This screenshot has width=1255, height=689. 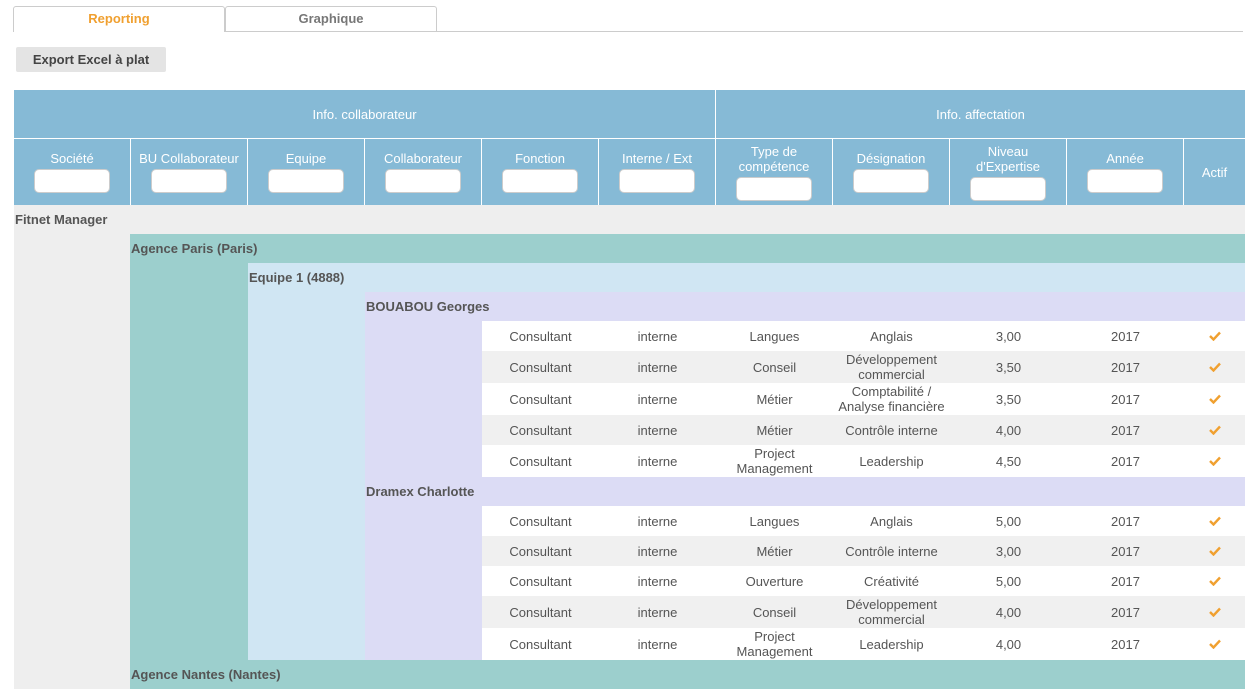 I want to click on agency-row: Agence Paris (Paris), so click(x=687, y=248).